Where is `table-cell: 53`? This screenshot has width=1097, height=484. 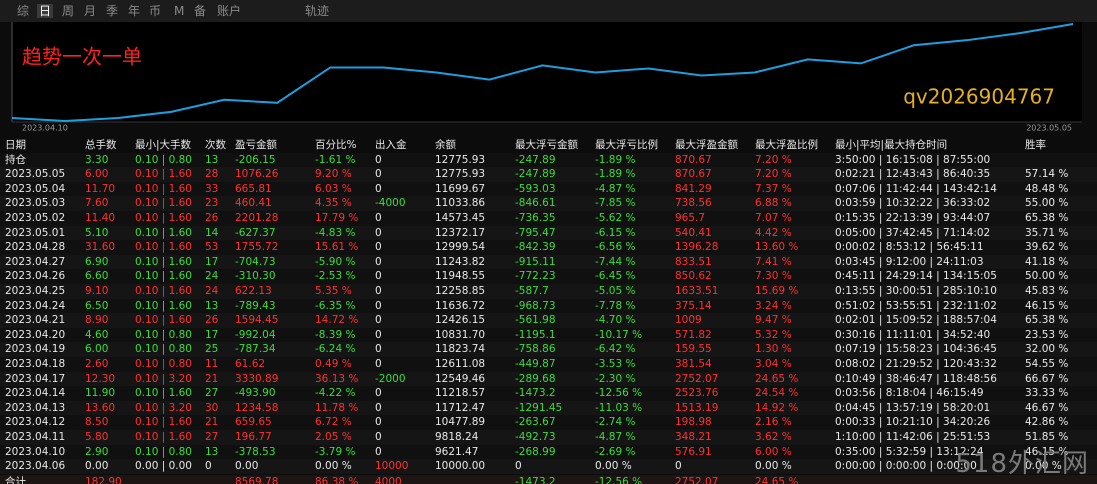 table-cell: 53 is located at coordinates (212, 247).